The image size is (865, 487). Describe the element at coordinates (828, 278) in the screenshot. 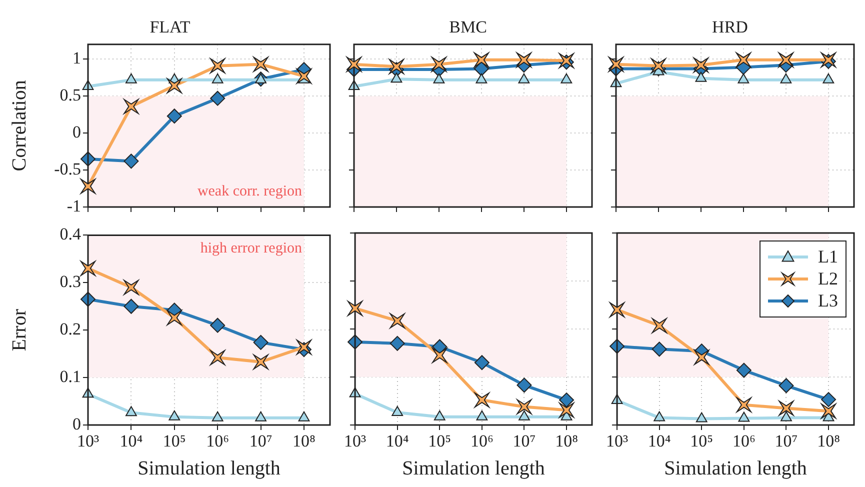

I see `legend-label: L2` at that location.